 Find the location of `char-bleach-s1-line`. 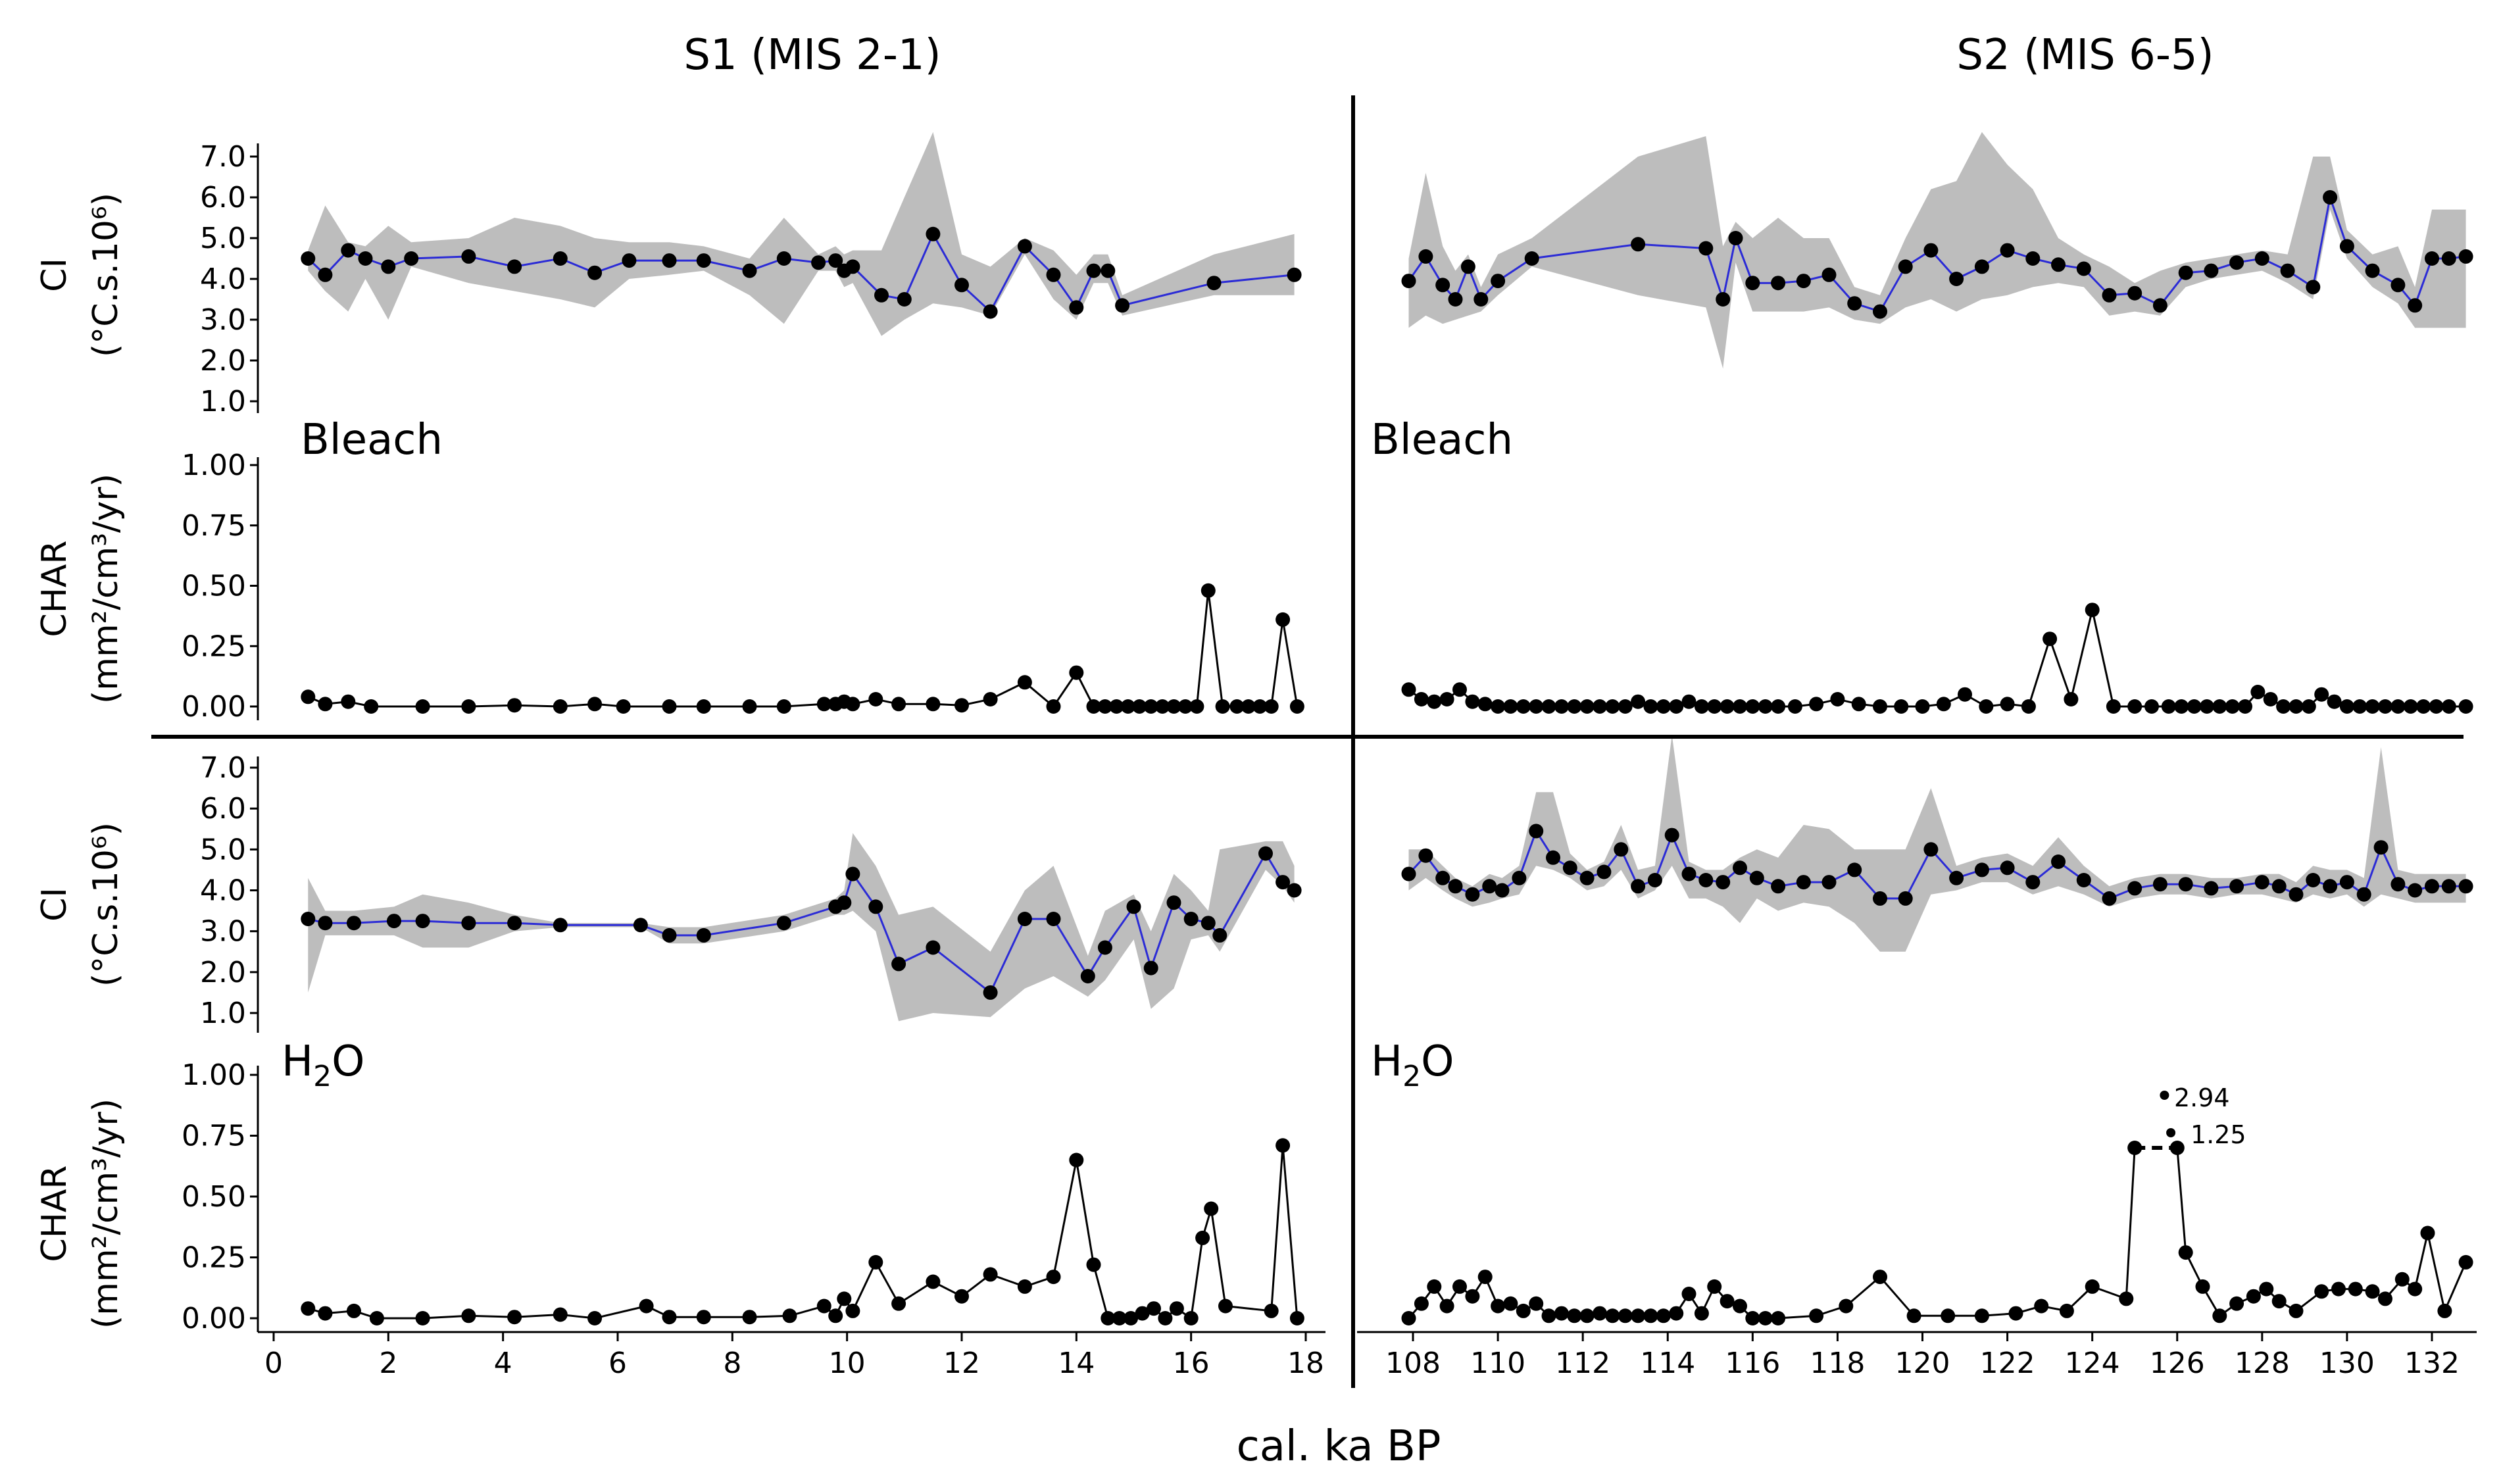

char-bleach-s1-line is located at coordinates (803, 649).